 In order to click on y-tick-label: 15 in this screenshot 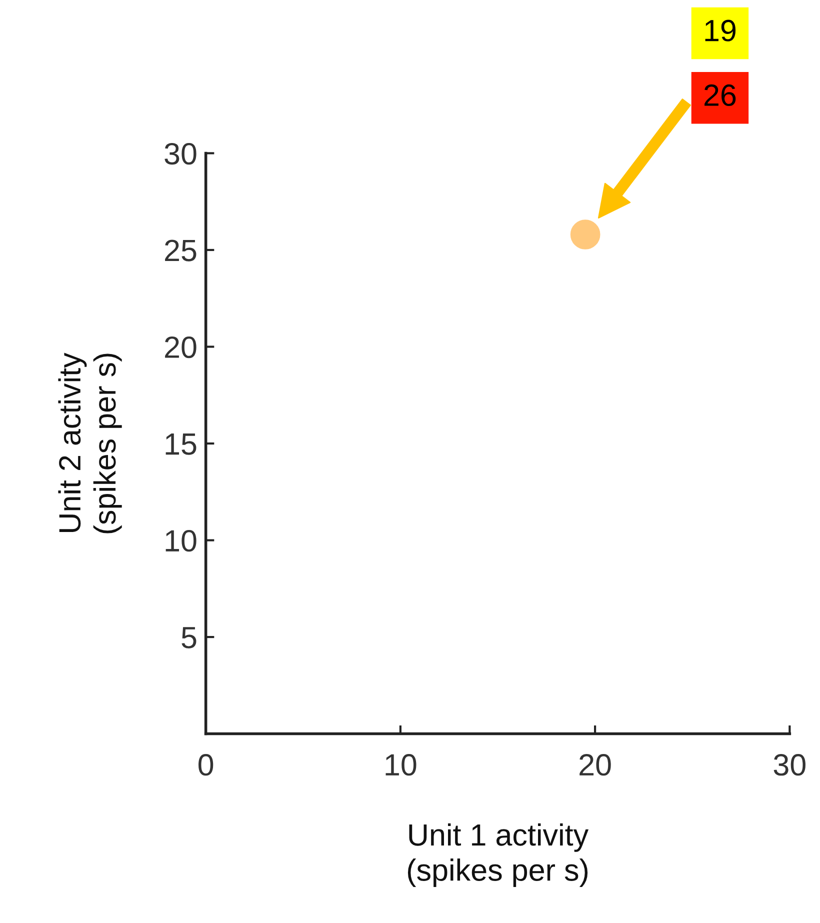, I will do `click(181, 444)`.